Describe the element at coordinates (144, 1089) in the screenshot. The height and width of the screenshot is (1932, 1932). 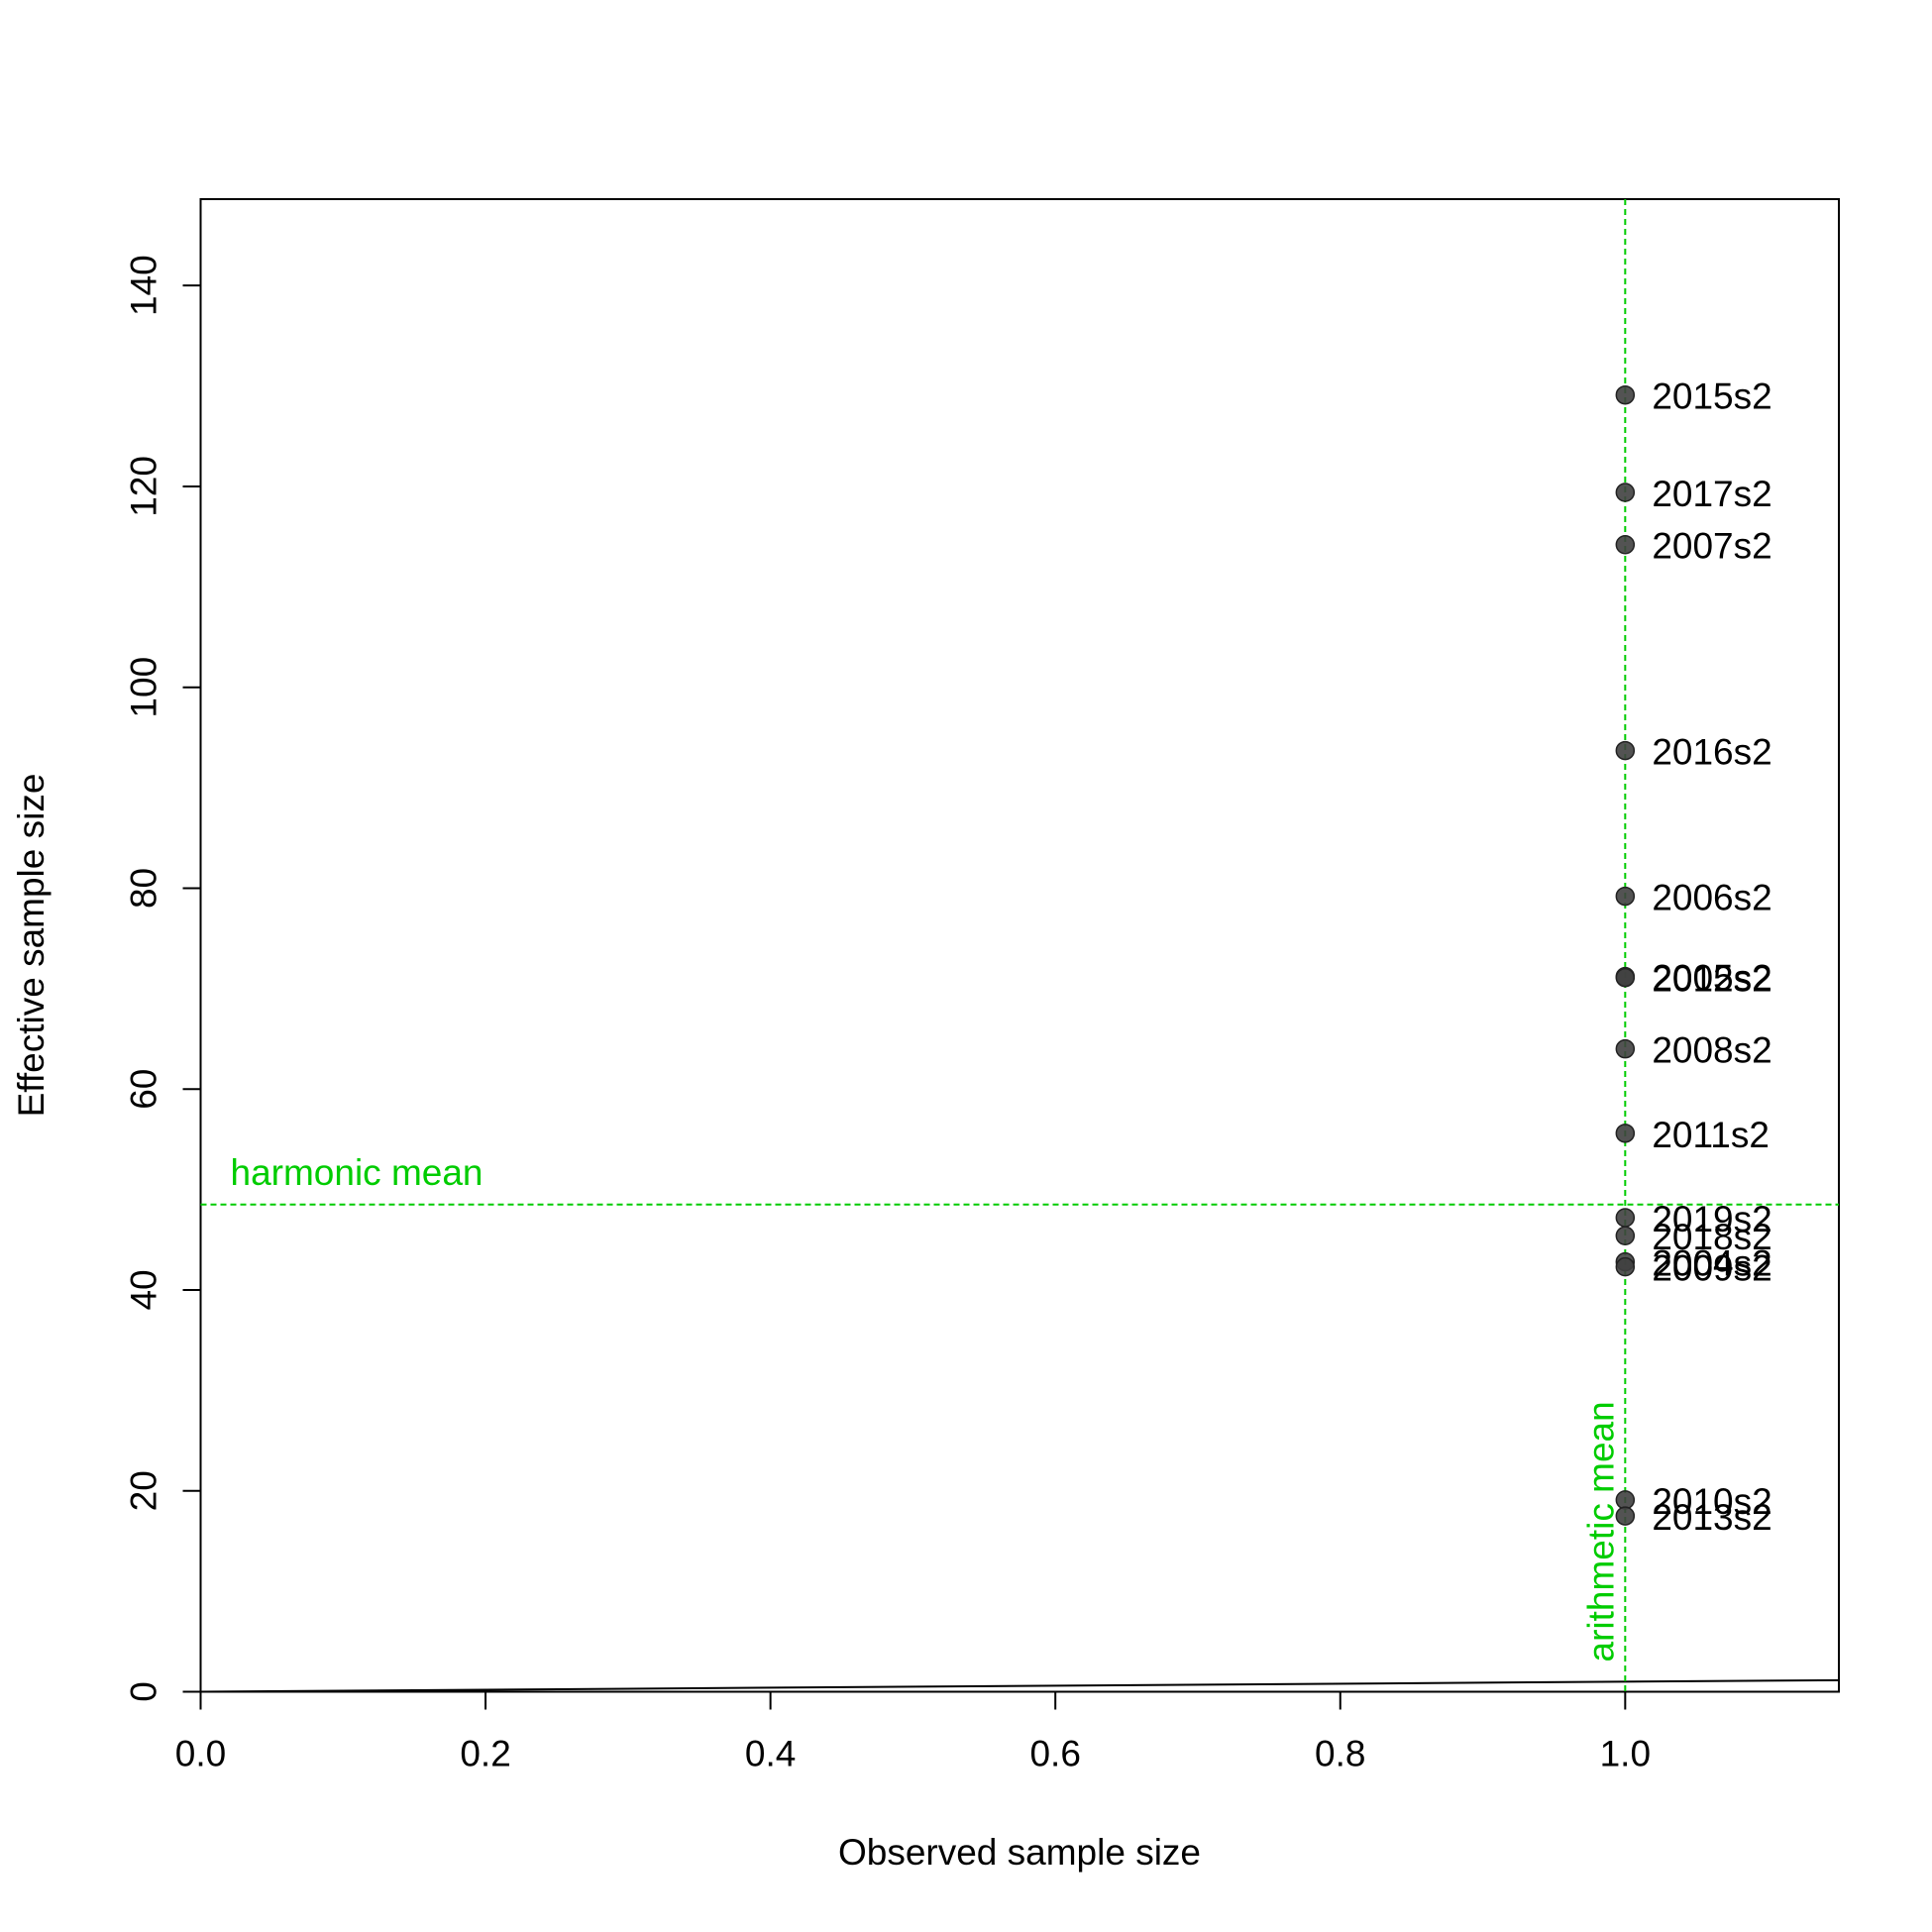
I see `y-tick-label: 60` at that location.